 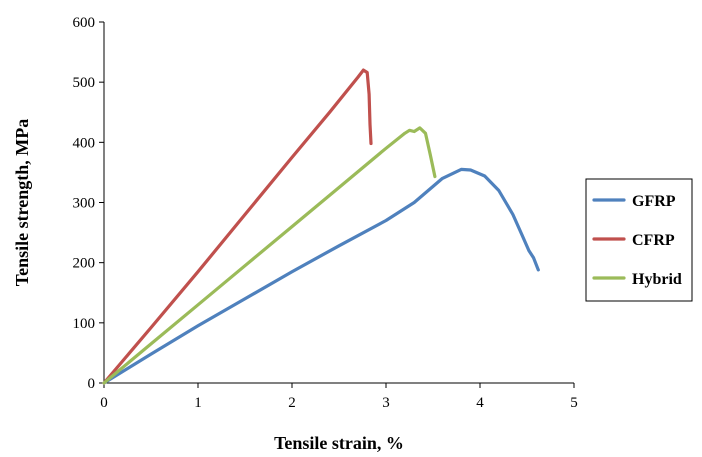 What do you see at coordinates (84, 83) in the screenshot?
I see `y-tick-label: 500` at bounding box center [84, 83].